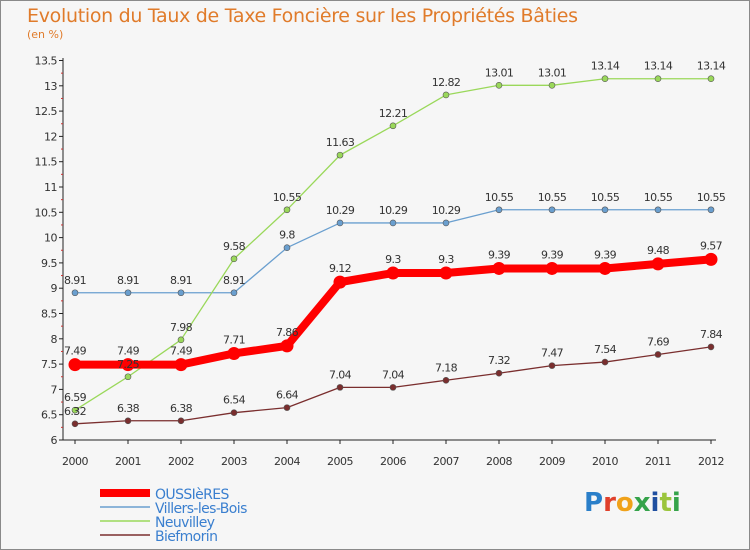 The width and height of the screenshot is (750, 550). I want to click on x-tick-label: 2001, so click(128, 461).